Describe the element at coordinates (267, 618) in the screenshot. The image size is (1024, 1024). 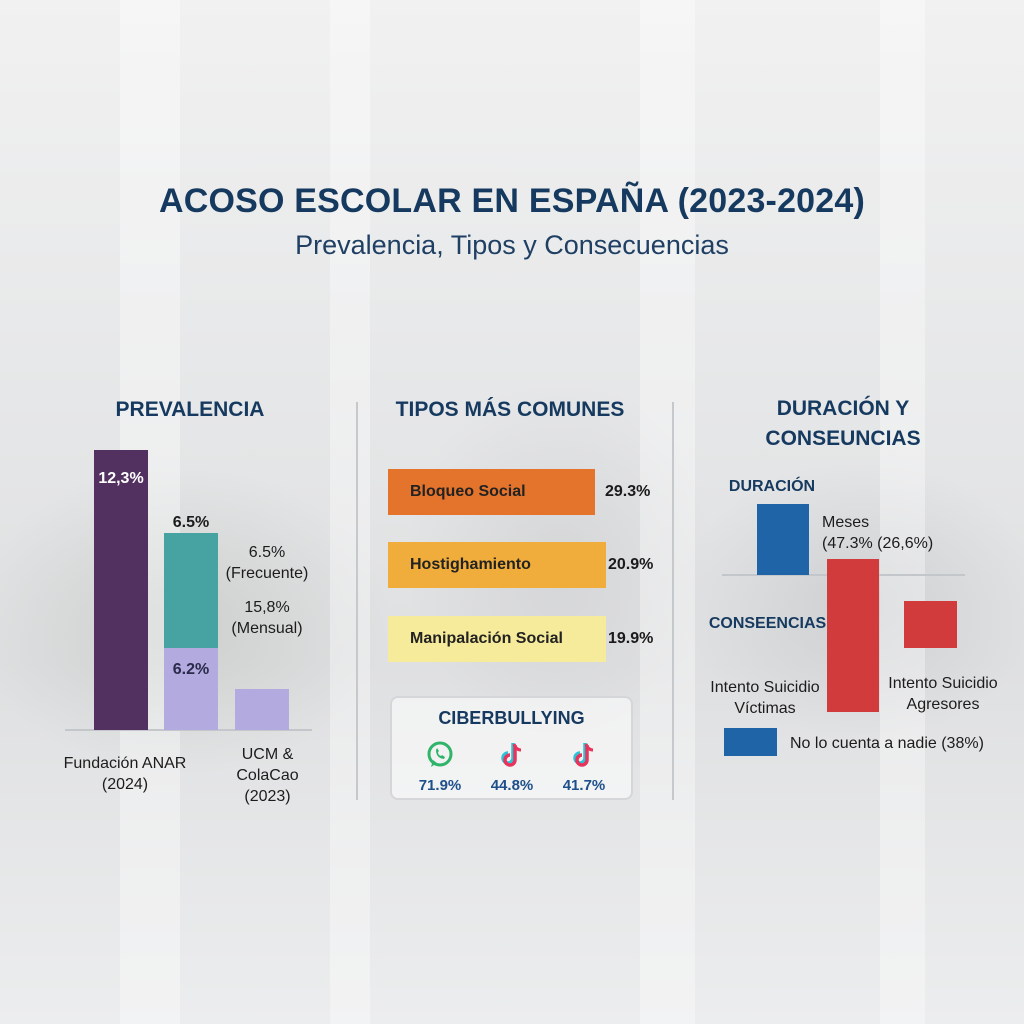
I see `annotation-monthly: 15,8% (Mensual)` at that location.